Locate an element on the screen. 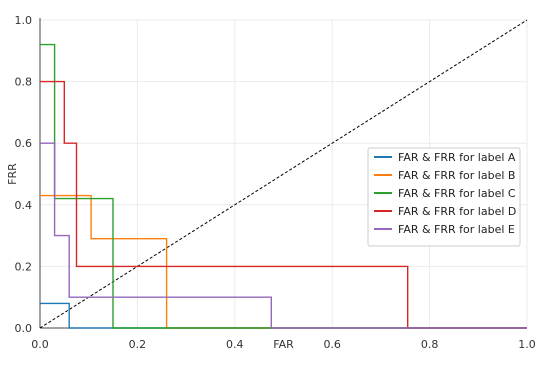 The height and width of the screenshot is (367, 540). legend-entry-label: FAR & FRR for label B is located at coordinates (456, 175).